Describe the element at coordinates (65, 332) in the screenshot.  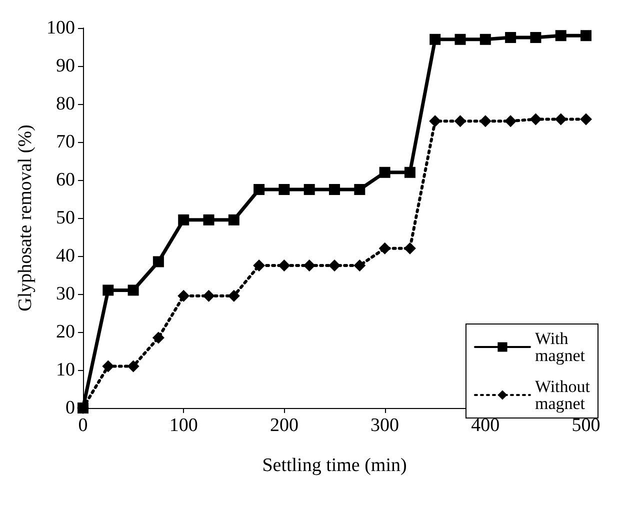
I see `y-tick-label: 20` at that location.